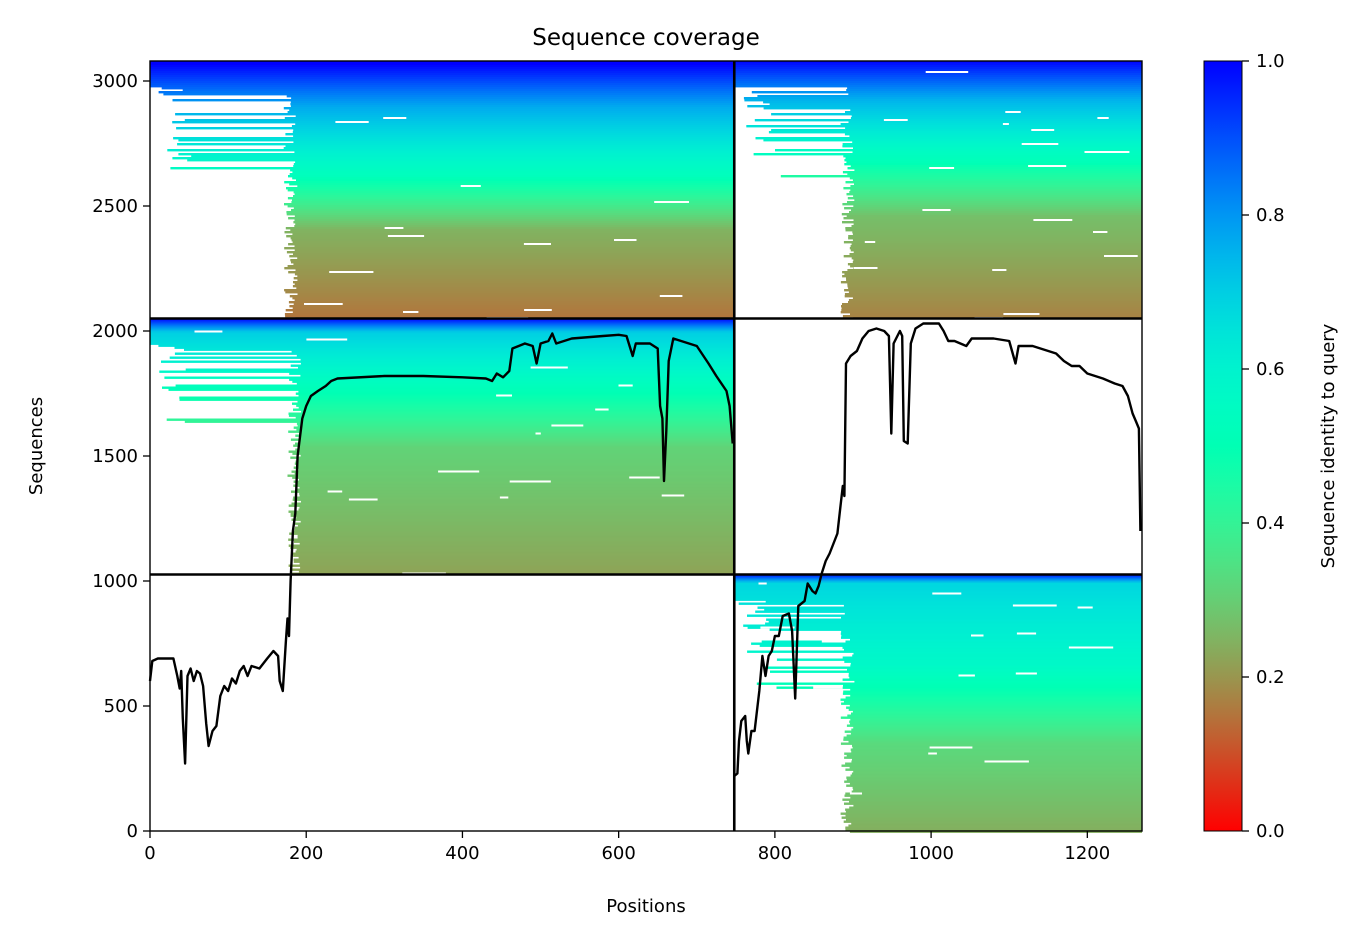 The height and width of the screenshot is (943, 1364). What do you see at coordinates (462, 853) in the screenshot?
I see `x-tick-label: 400` at bounding box center [462, 853].